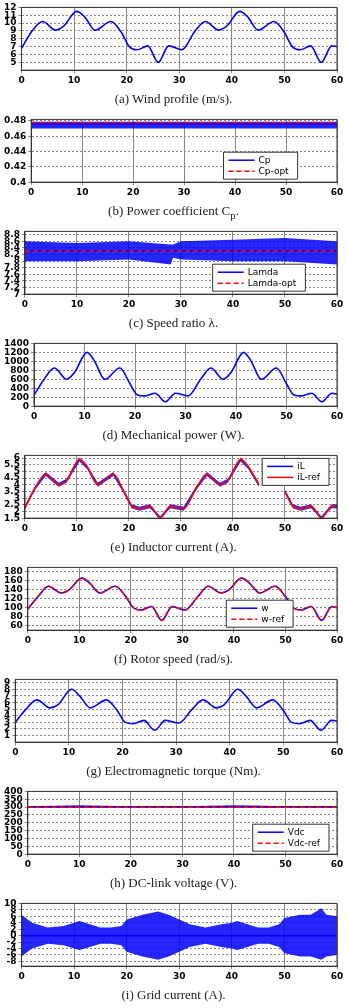 The width and height of the screenshot is (347, 1008). What do you see at coordinates (18, 181) in the screenshot?
I see `y-tick-label: 0.4` at bounding box center [18, 181].